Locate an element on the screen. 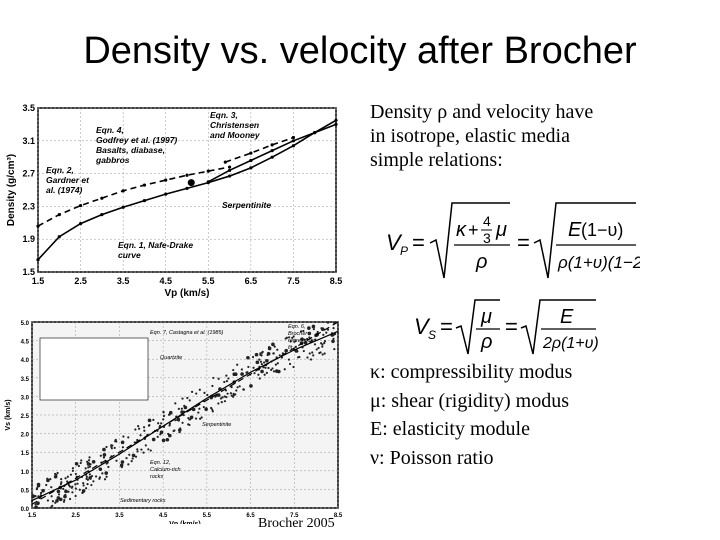  sqrt-sign is located at coordinates (584, 240).